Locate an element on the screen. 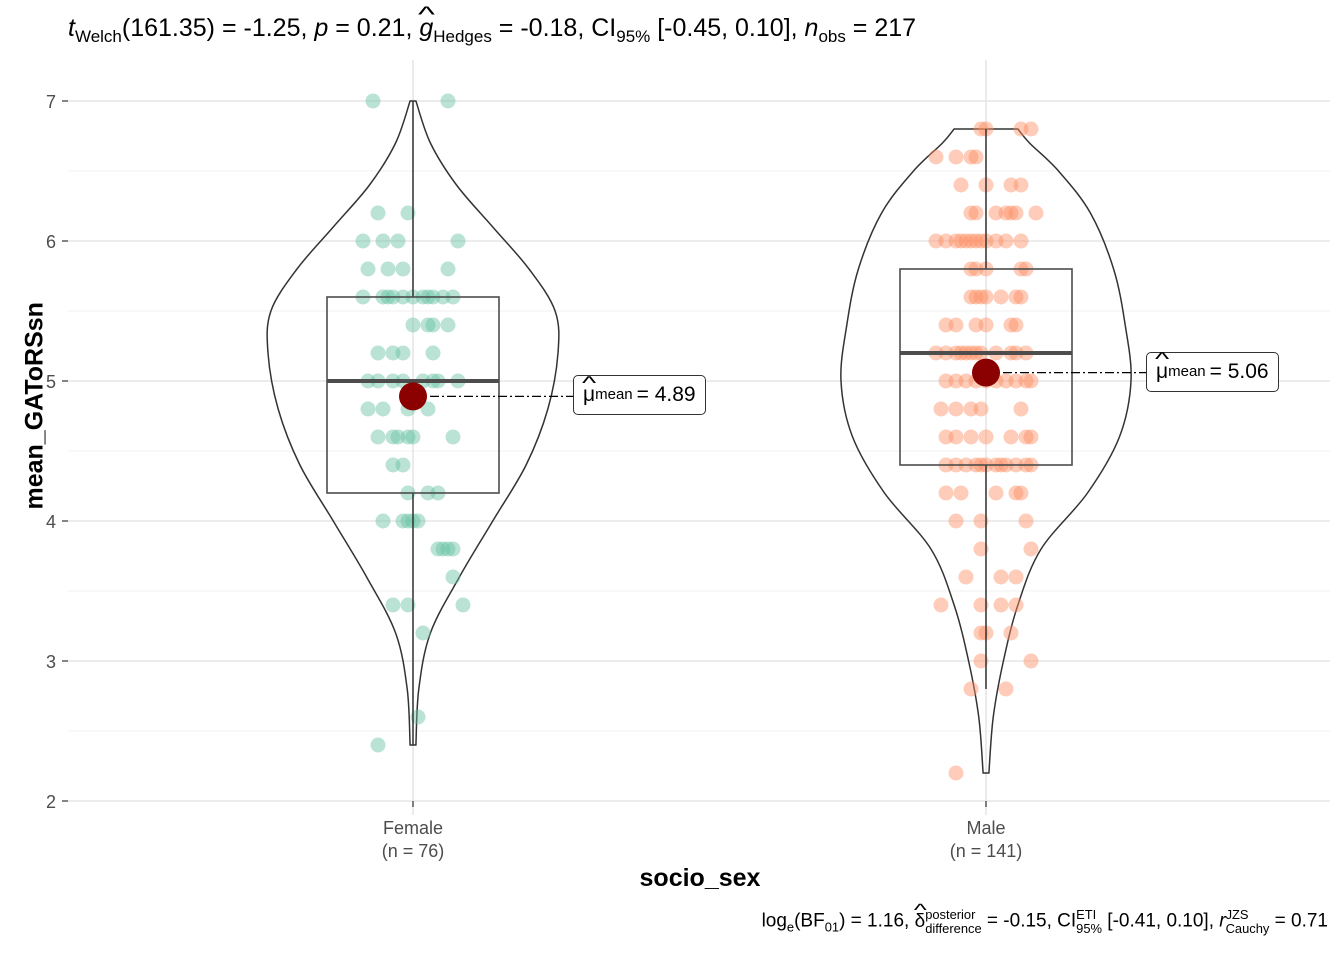 This screenshot has width=1344, height=960. t-value: = -1.25, is located at coordinates (265, 28).